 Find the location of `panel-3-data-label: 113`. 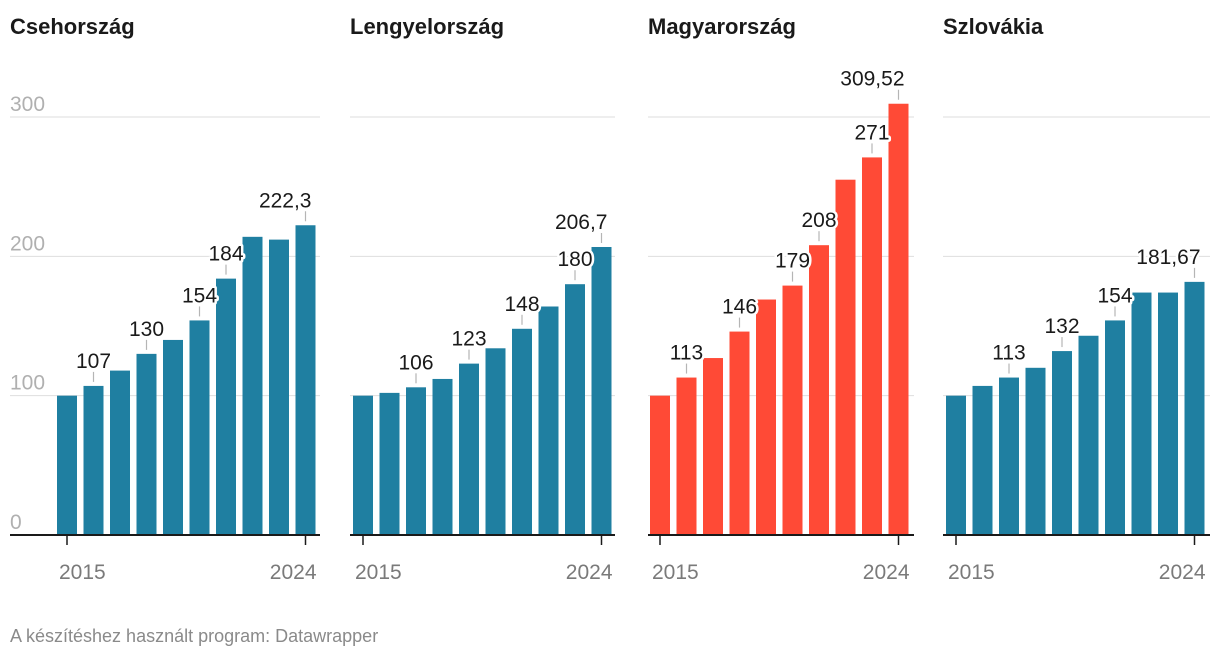

panel-3-data-label: 113 is located at coordinates (686, 353).